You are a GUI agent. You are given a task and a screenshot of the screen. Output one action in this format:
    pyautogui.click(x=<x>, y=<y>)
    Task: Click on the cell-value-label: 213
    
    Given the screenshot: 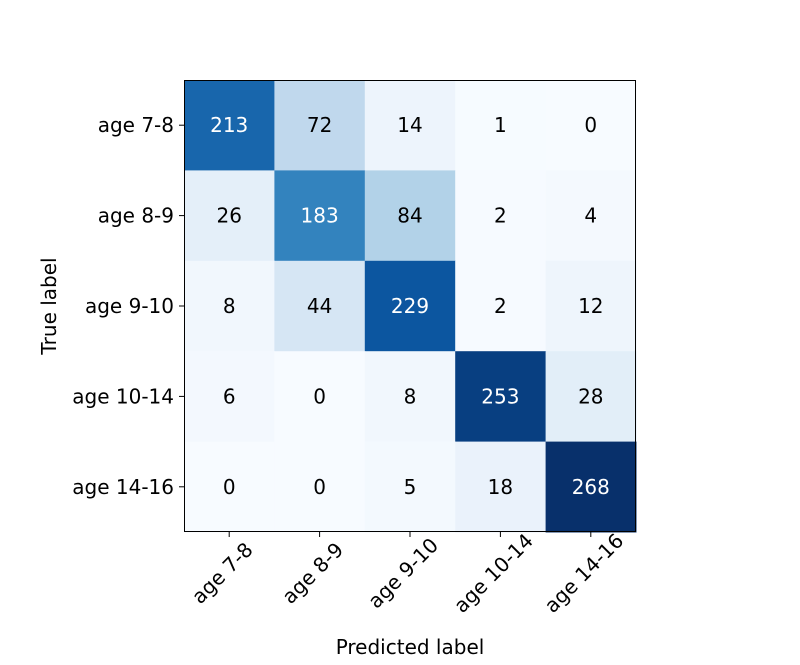 What is the action you would take?
    pyautogui.click(x=229, y=125)
    